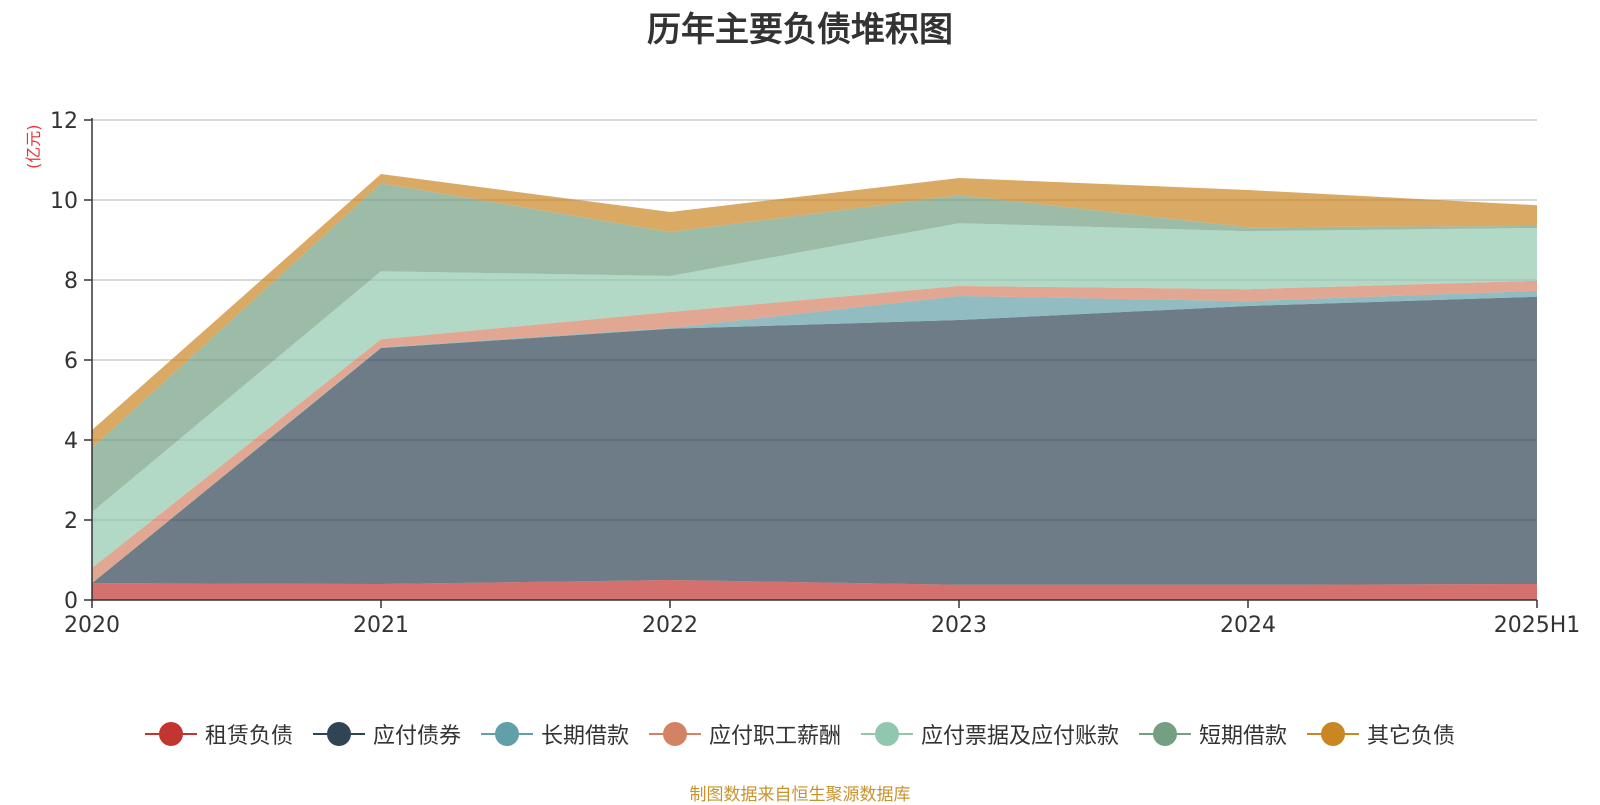 This screenshot has height=805, width=1600. Describe the element at coordinates (670, 625) in the screenshot. I see `x-tick-label: 2022` at that location.